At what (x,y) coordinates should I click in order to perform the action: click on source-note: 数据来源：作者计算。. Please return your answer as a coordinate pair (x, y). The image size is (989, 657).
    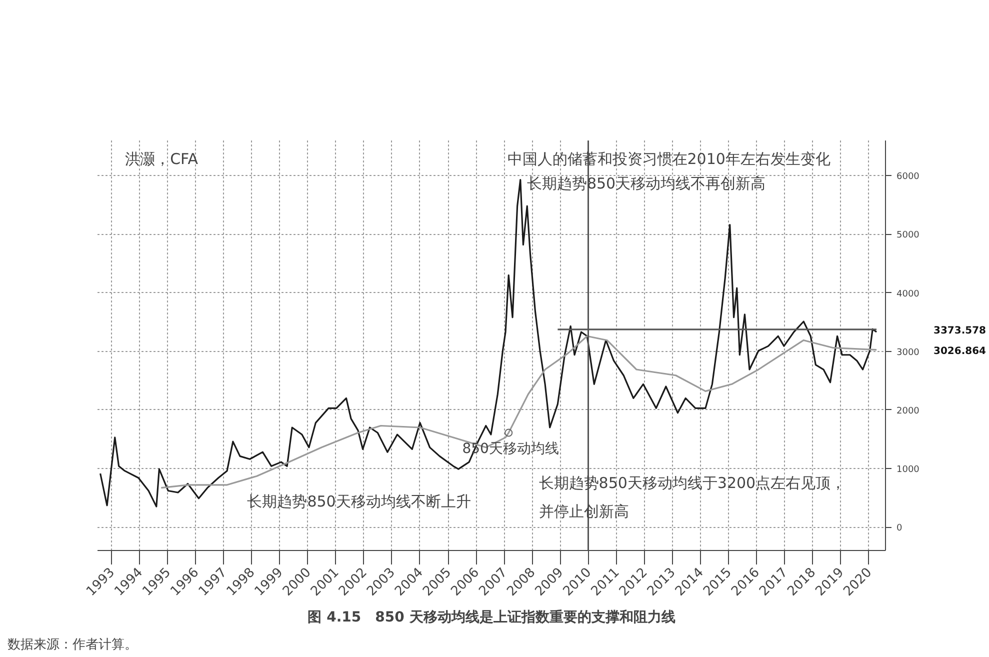
    Looking at the image, I should click on (73, 645).